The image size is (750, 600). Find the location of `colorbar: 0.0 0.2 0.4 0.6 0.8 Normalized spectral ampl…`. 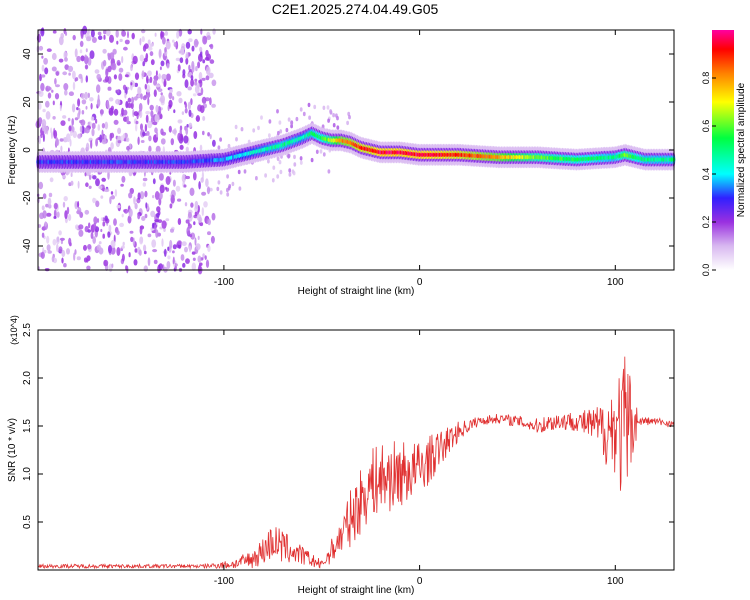

colorbar: 0.0 0.2 0.4 0.6 0.8 Normalized spectral ampl… is located at coordinates (724, 153).